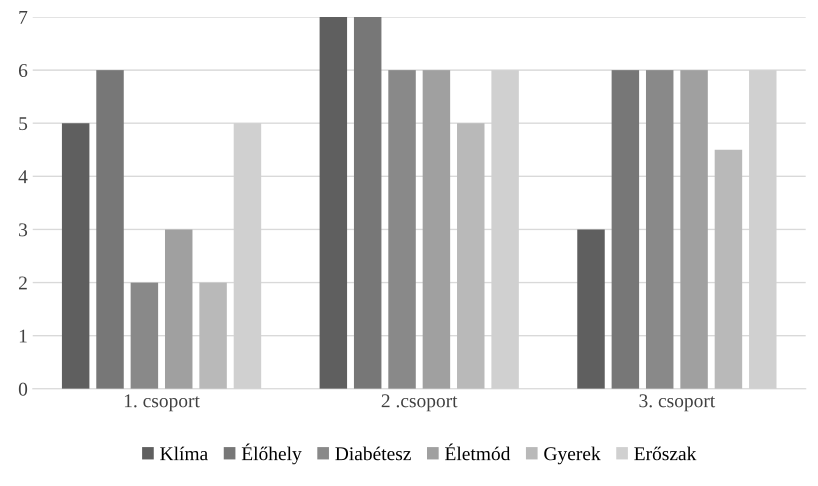 Image resolution: width=818 pixels, height=486 pixels. I want to click on legend-label: Gyerek, so click(572, 455).